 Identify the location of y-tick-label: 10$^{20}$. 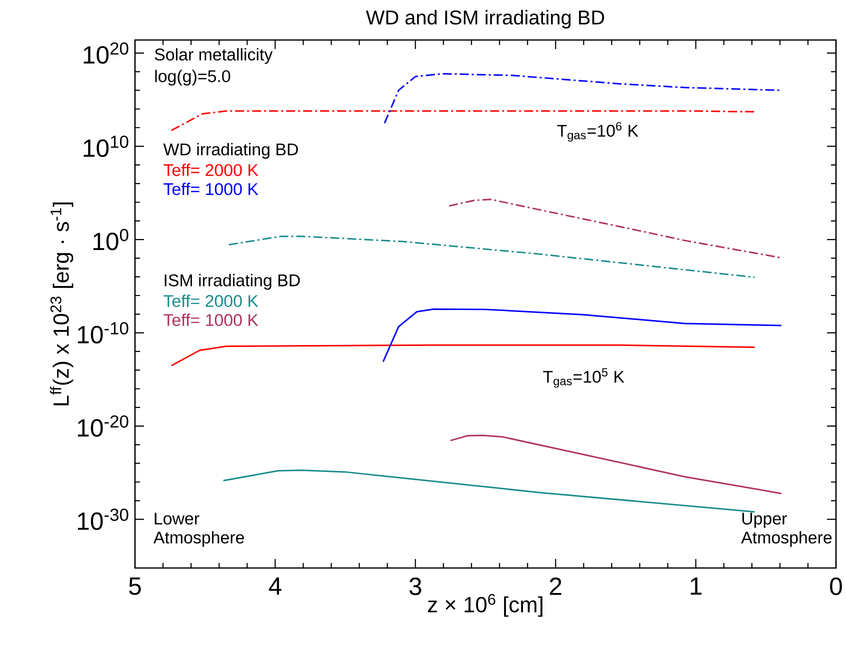
(106, 53).